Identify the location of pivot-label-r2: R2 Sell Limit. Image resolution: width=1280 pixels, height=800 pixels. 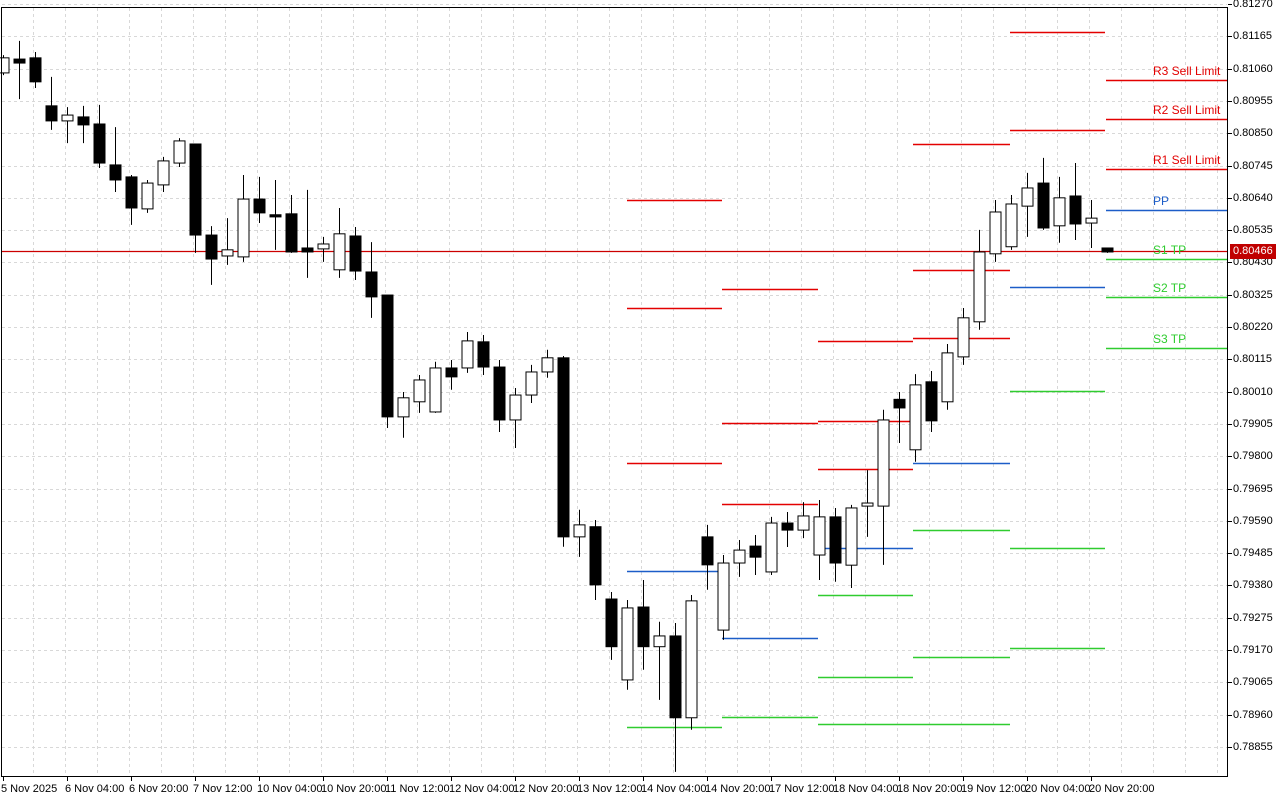
(1187, 110).